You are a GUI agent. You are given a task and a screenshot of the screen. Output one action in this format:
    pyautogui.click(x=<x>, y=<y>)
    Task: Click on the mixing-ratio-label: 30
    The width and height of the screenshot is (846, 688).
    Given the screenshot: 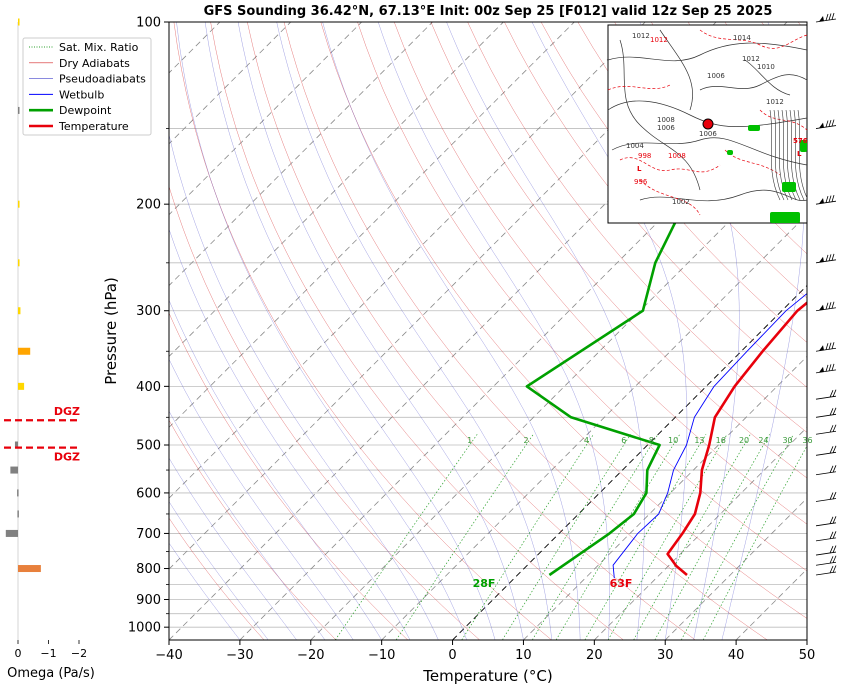 What is the action you would take?
    pyautogui.click(x=787, y=440)
    